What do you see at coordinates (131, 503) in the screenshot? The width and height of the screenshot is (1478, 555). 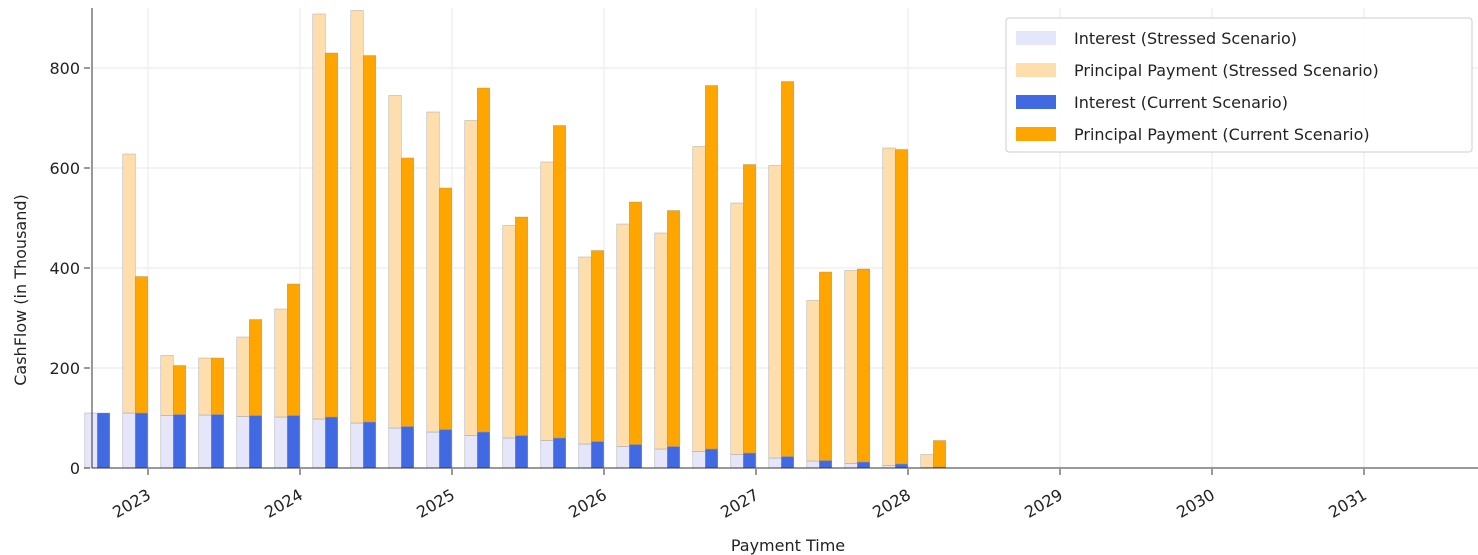 I see `x-tick-label: 2023` at bounding box center [131, 503].